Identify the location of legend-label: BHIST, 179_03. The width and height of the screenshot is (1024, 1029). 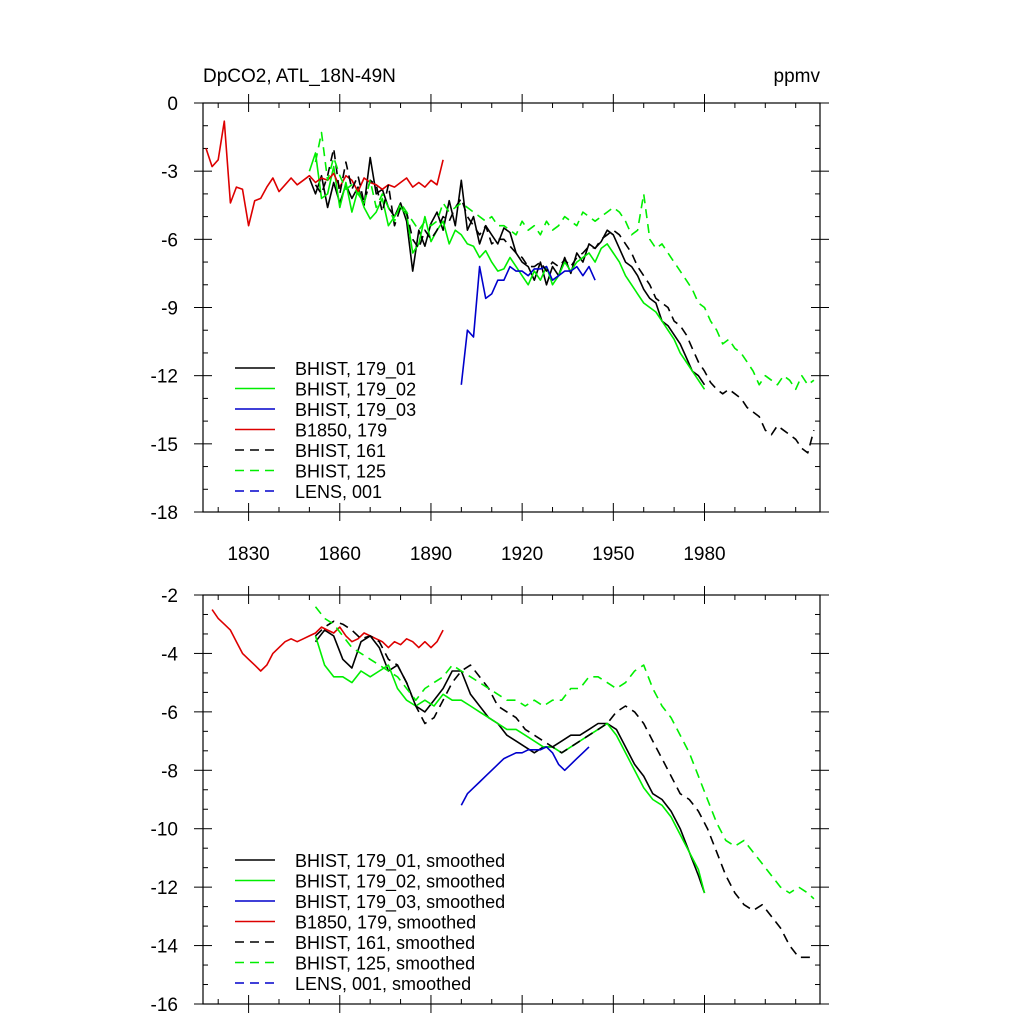
(355, 410).